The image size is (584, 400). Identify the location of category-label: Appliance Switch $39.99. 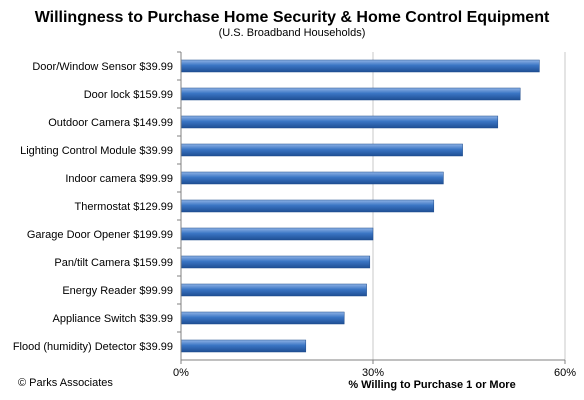
(113, 319).